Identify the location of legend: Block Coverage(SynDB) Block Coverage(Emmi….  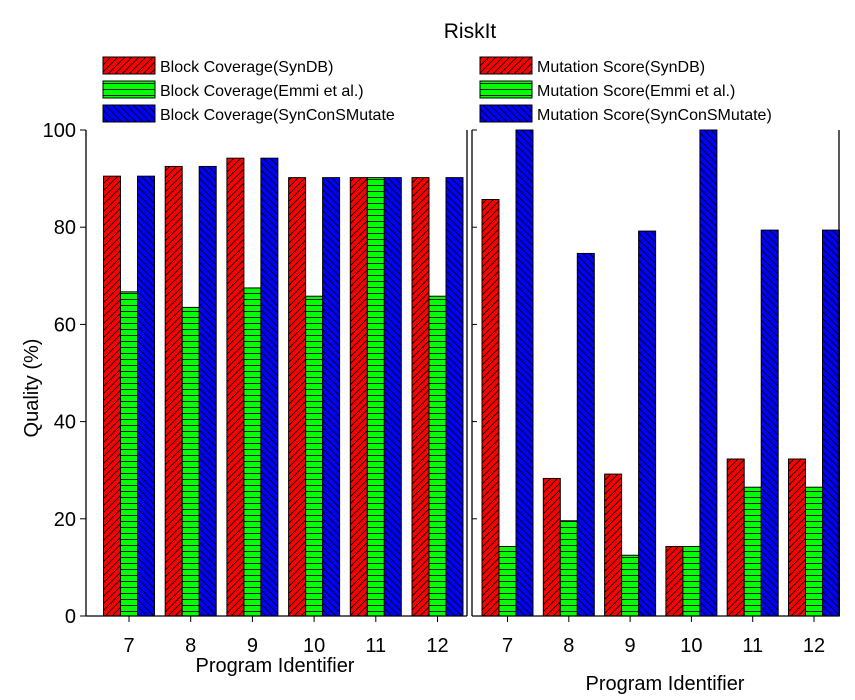
(437, 90).